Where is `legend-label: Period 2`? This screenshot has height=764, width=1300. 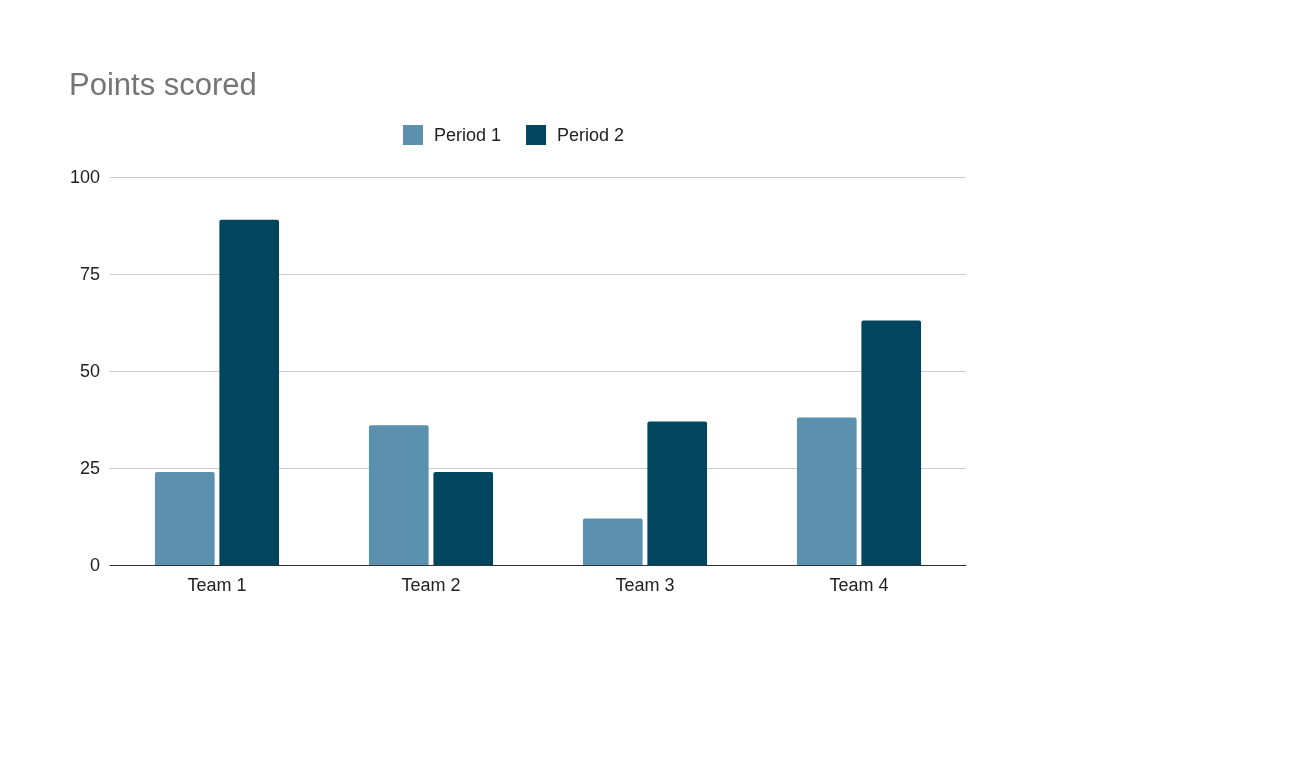
legend-label: Period 2 is located at coordinates (591, 135).